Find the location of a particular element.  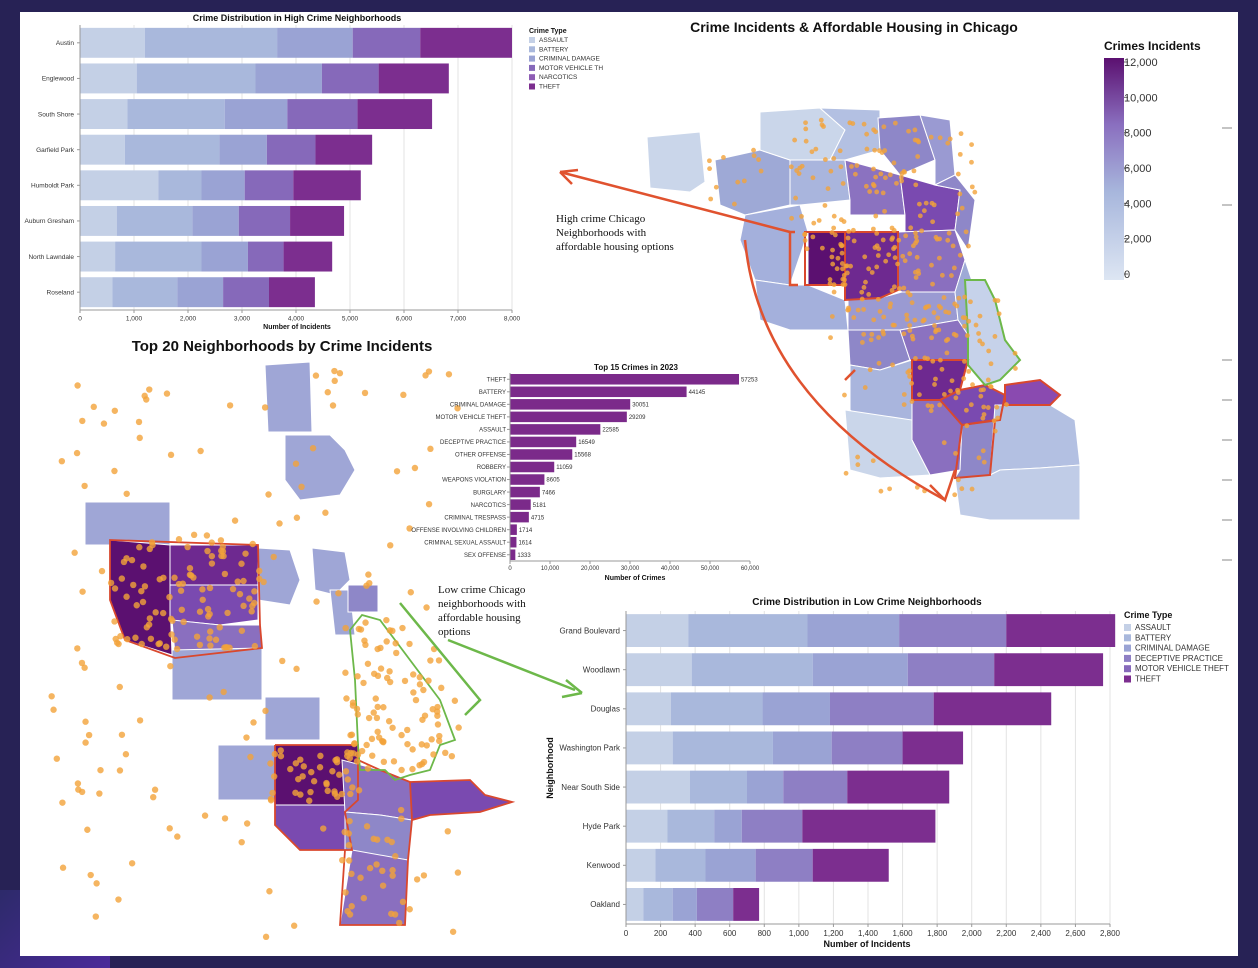

category-label: ASSAULT is located at coordinates (492, 431).